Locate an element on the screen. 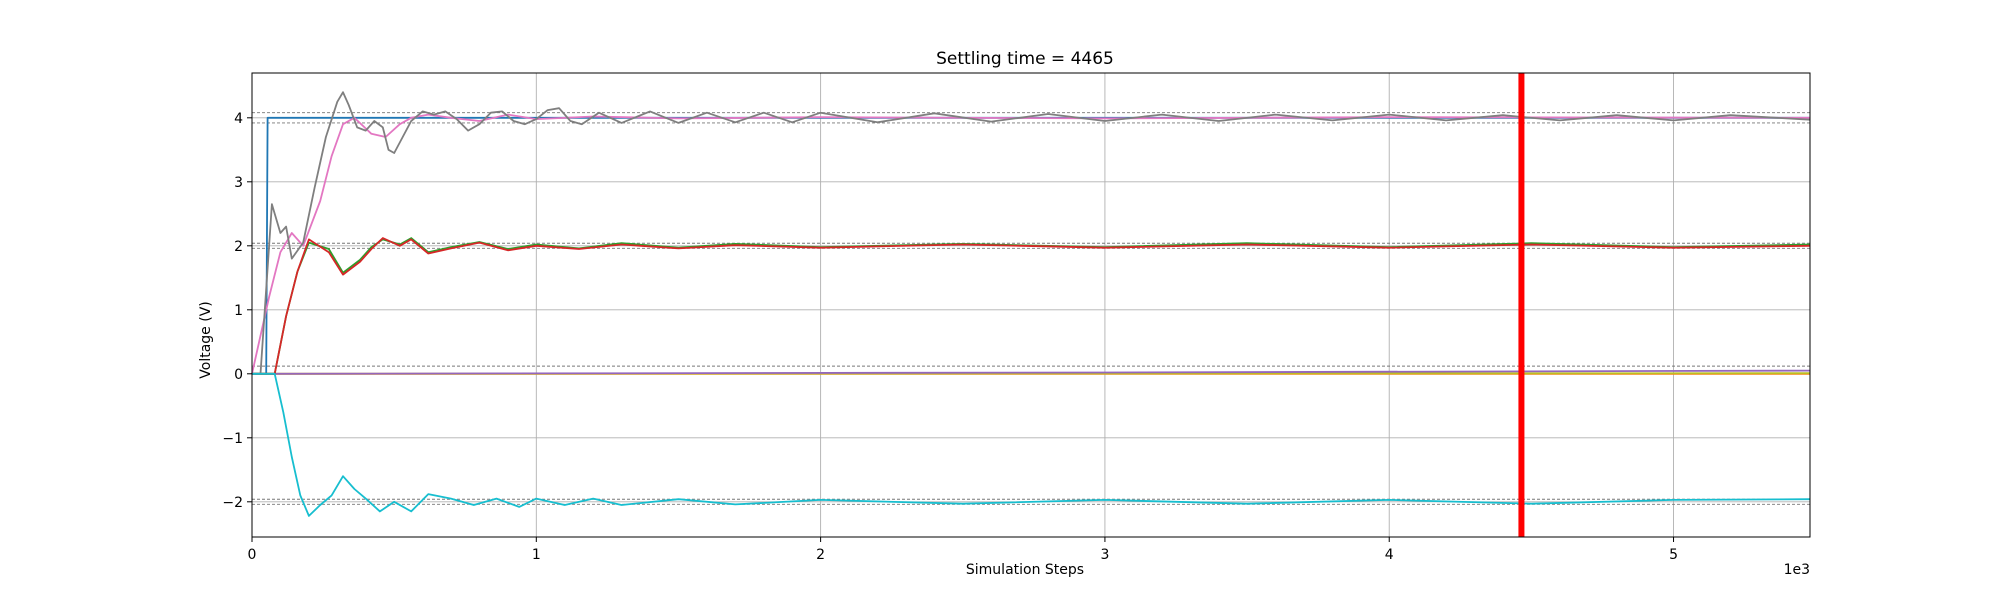  series-line is located at coordinates (1031, 372).